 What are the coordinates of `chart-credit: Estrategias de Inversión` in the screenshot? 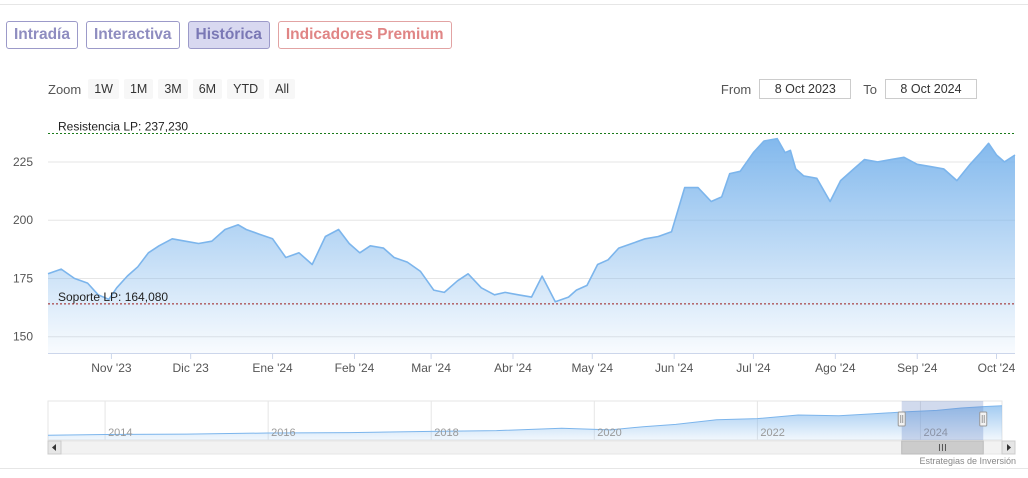 It's located at (967, 461).